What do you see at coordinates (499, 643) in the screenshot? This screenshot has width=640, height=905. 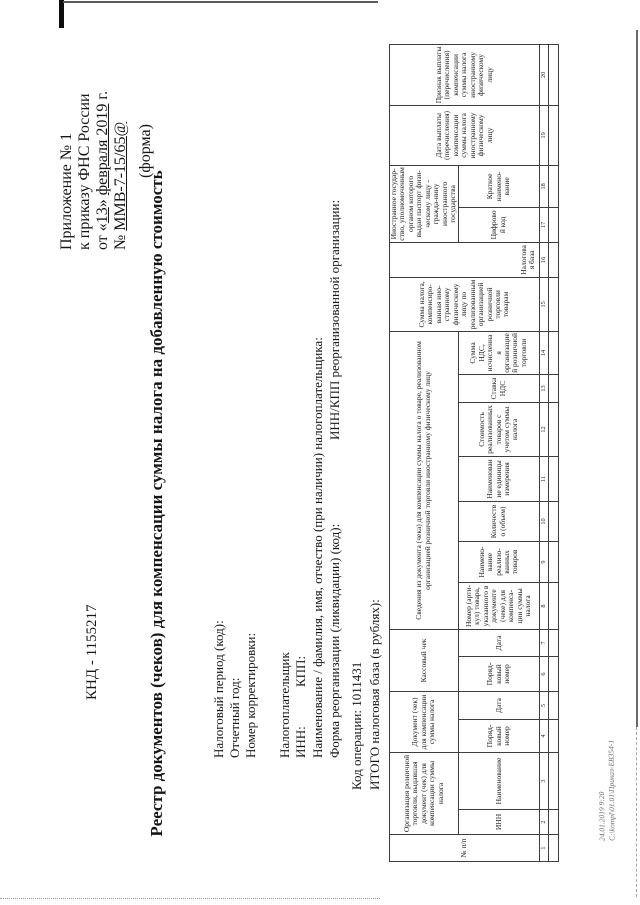 I see `col-header-receipt-date: Дата` at bounding box center [499, 643].